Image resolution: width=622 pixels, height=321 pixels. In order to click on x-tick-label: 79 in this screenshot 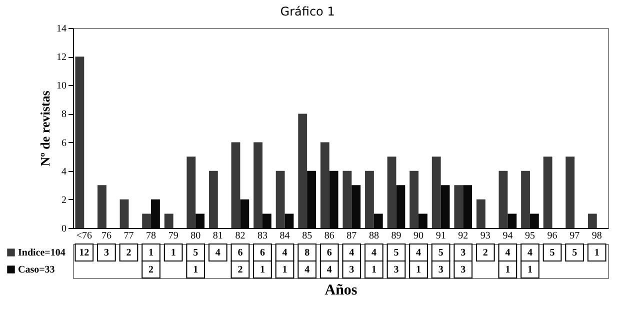, I will do `click(173, 236)`.